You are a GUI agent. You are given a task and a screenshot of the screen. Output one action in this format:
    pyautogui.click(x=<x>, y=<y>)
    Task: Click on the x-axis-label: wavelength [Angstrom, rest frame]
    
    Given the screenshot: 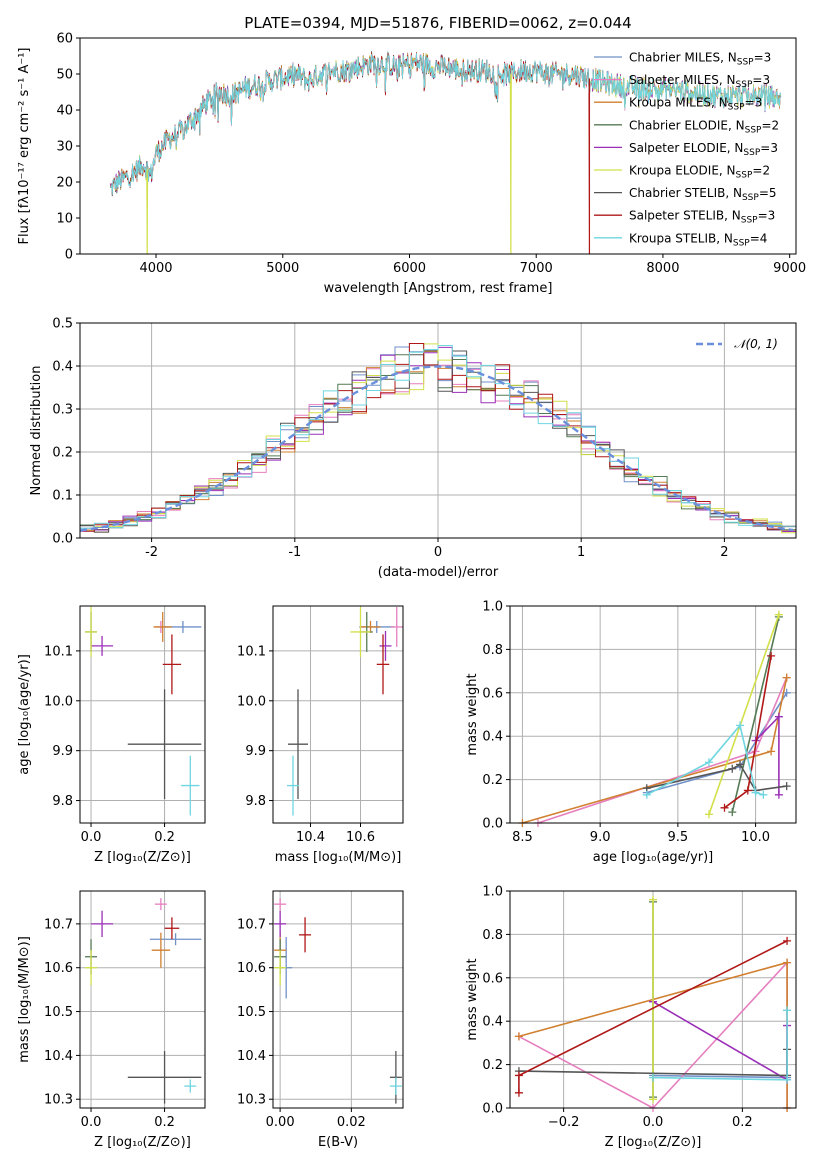 What is the action you would take?
    pyautogui.click(x=438, y=288)
    